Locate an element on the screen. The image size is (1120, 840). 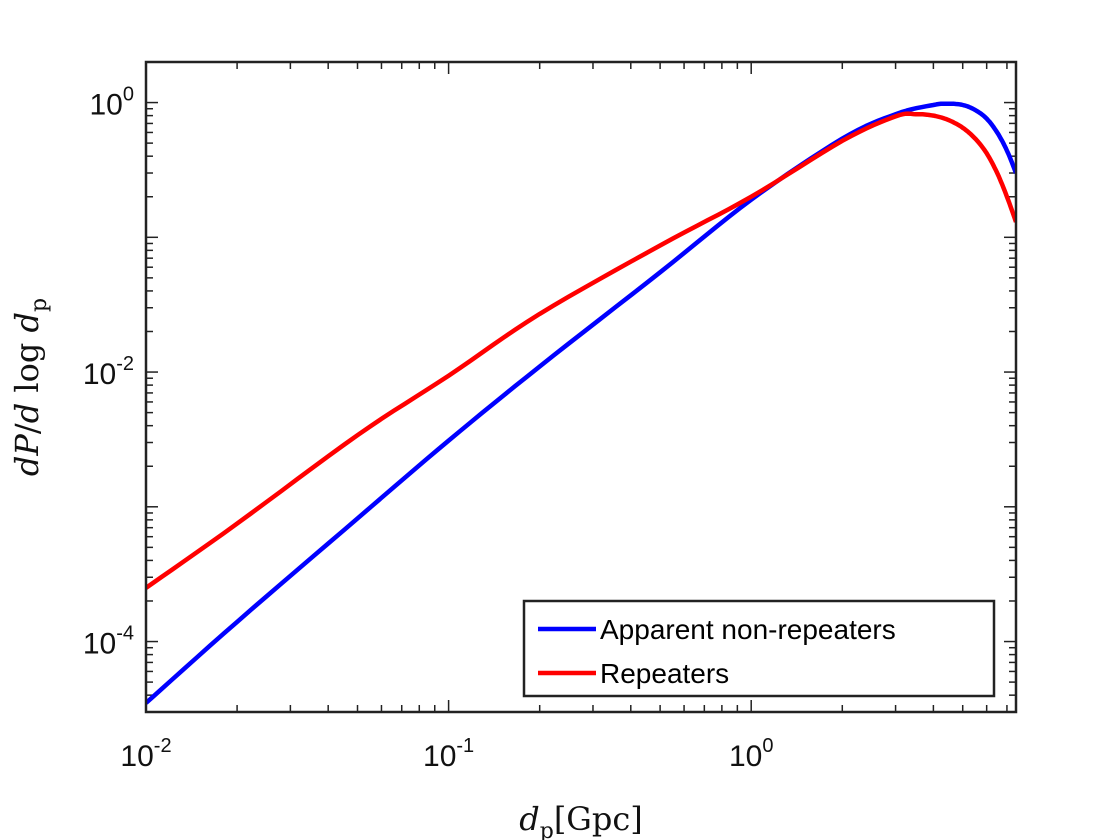
y-tick-label: 10⁰ is located at coordinates (112, 103).